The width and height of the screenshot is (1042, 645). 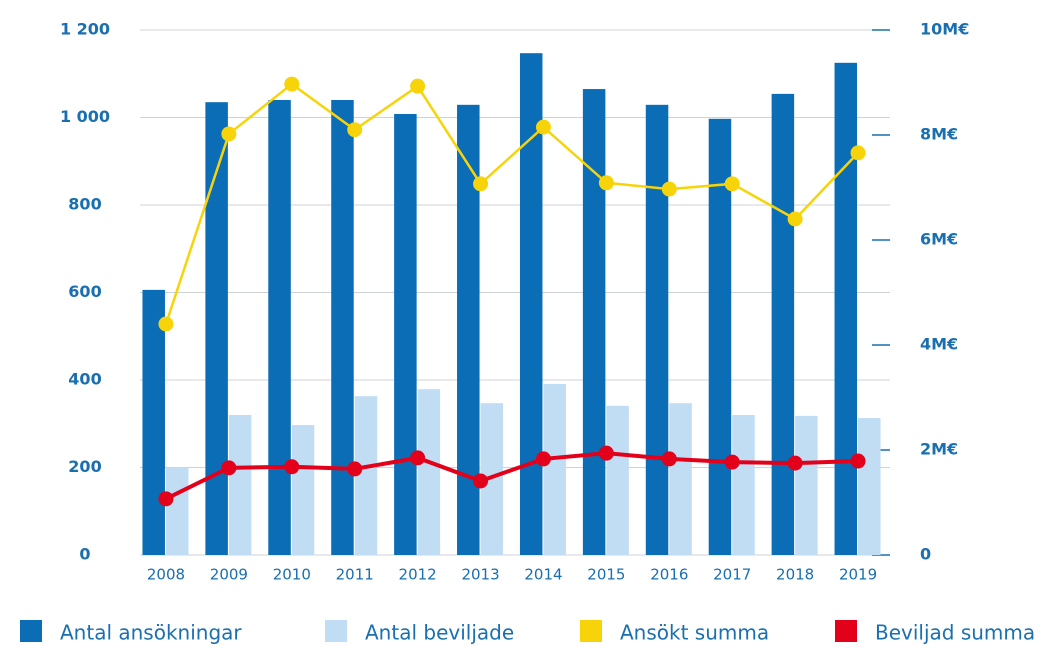 What do you see at coordinates (84, 466) in the screenshot?
I see `y-tick-label: 200` at bounding box center [84, 466].